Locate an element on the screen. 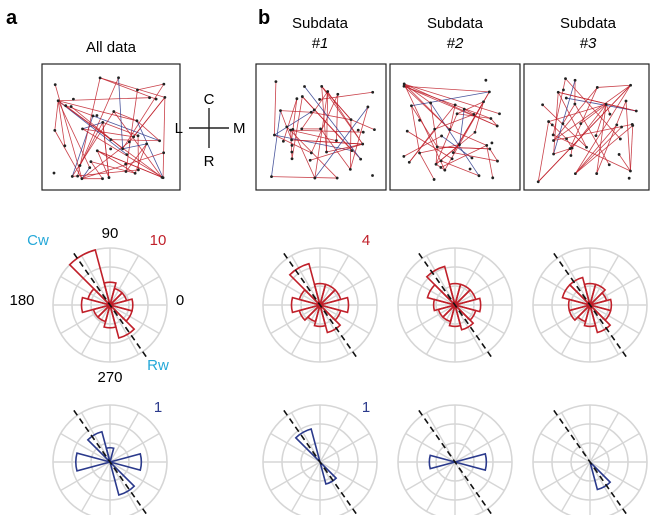  compass-rose: C R L M is located at coordinates (210, 130).